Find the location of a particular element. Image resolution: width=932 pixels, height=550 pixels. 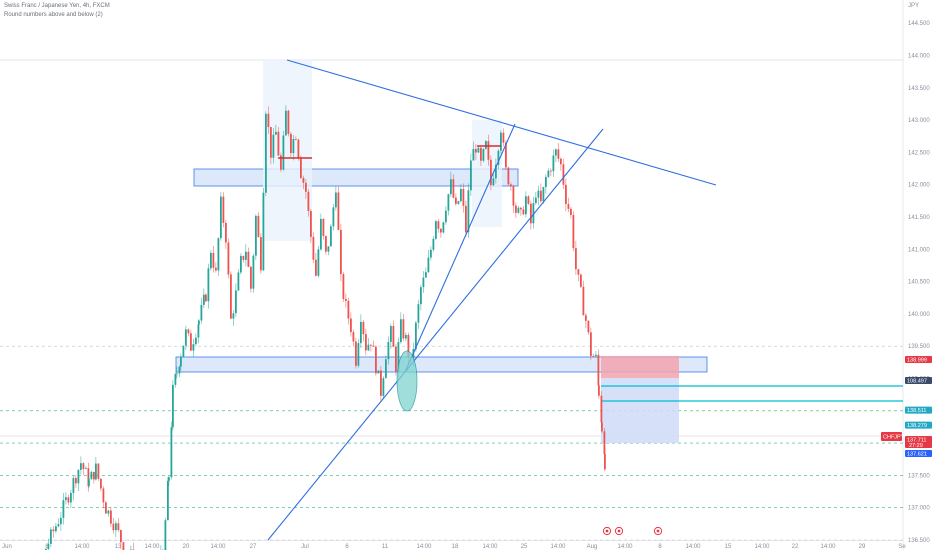

y-tick-label: 144.000 is located at coordinates (919, 57).